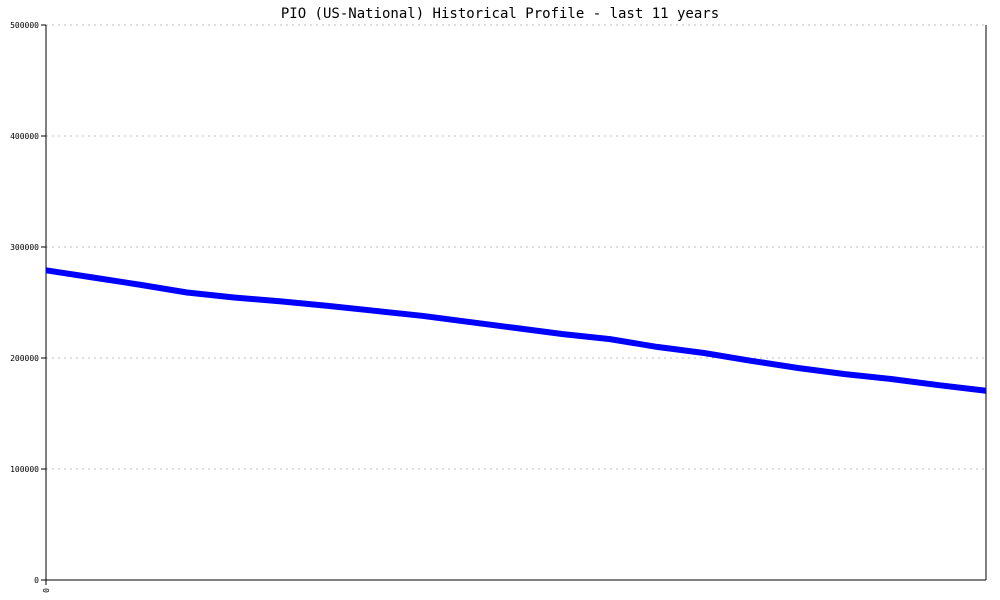  What do you see at coordinates (24, 136) in the screenshot?
I see `y-tick-label: 400000` at bounding box center [24, 136].